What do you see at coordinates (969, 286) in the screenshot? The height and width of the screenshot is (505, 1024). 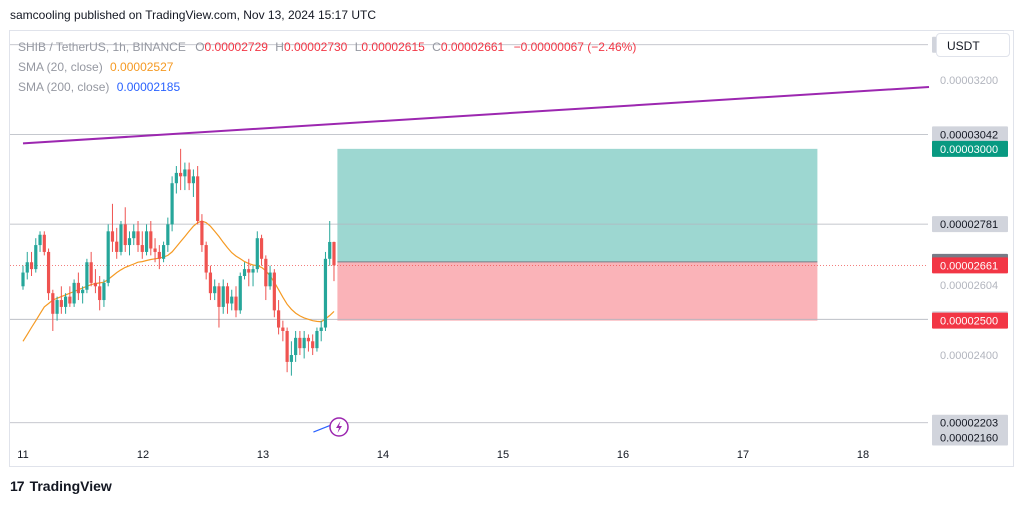 I see `price-label: 0.00002604` at bounding box center [969, 286].